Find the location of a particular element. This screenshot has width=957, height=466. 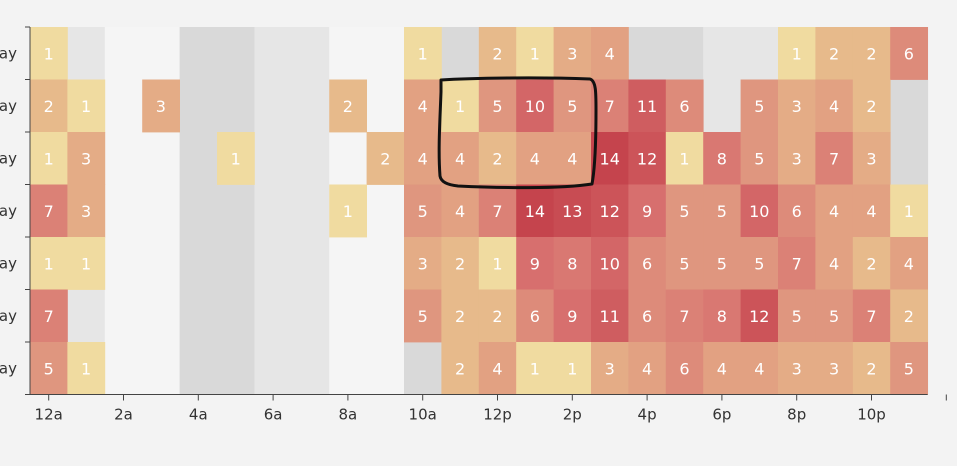

x-tick-label: 12p is located at coordinates (497, 415).